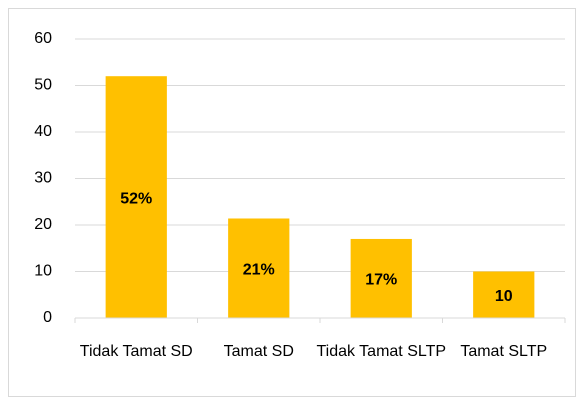 This screenshot has width=584, height=405. I want to click on y-tick-label: 30, so click(43, 178).